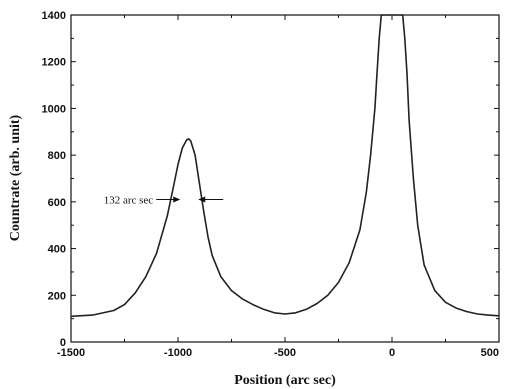 This screenshot has height=389, width=510. I want to click on y-tick-label: 400, so click(57, 250).